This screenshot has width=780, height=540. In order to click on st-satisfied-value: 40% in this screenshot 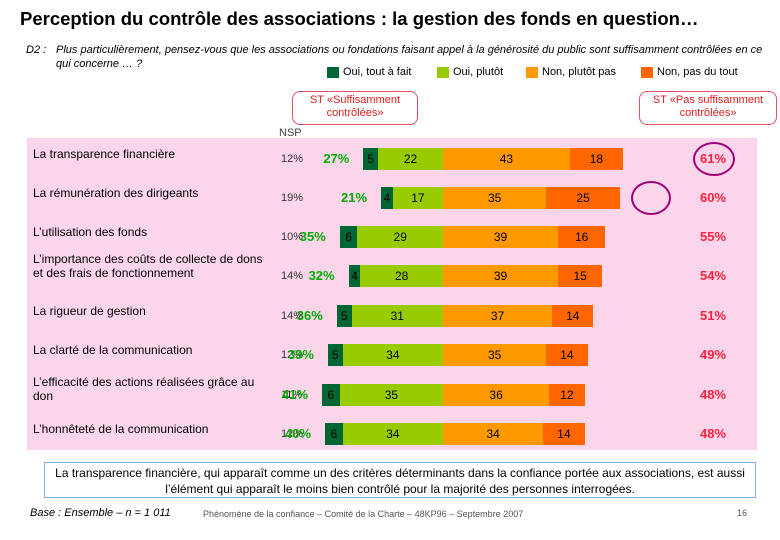, I will do `click(298, 433)`.